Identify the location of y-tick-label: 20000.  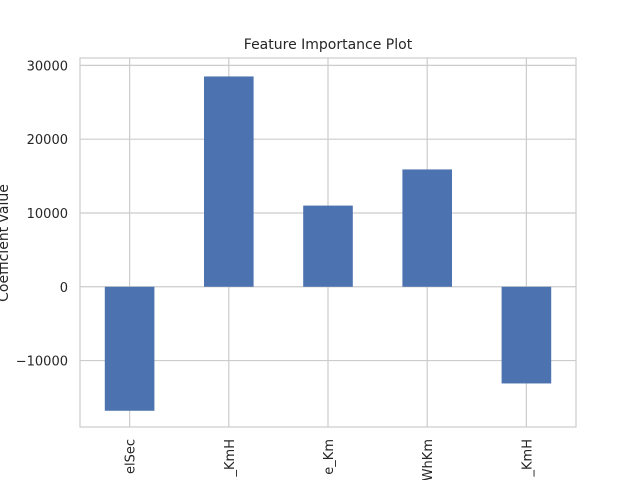
(47, 140).